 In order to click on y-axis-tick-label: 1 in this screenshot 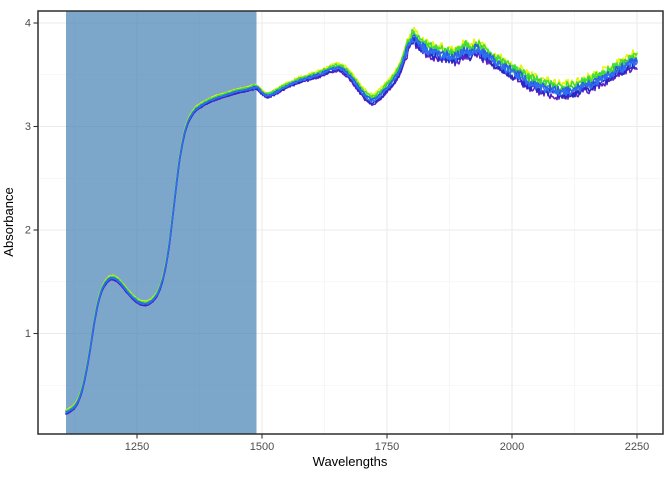, I will do `click(28, 334)`.